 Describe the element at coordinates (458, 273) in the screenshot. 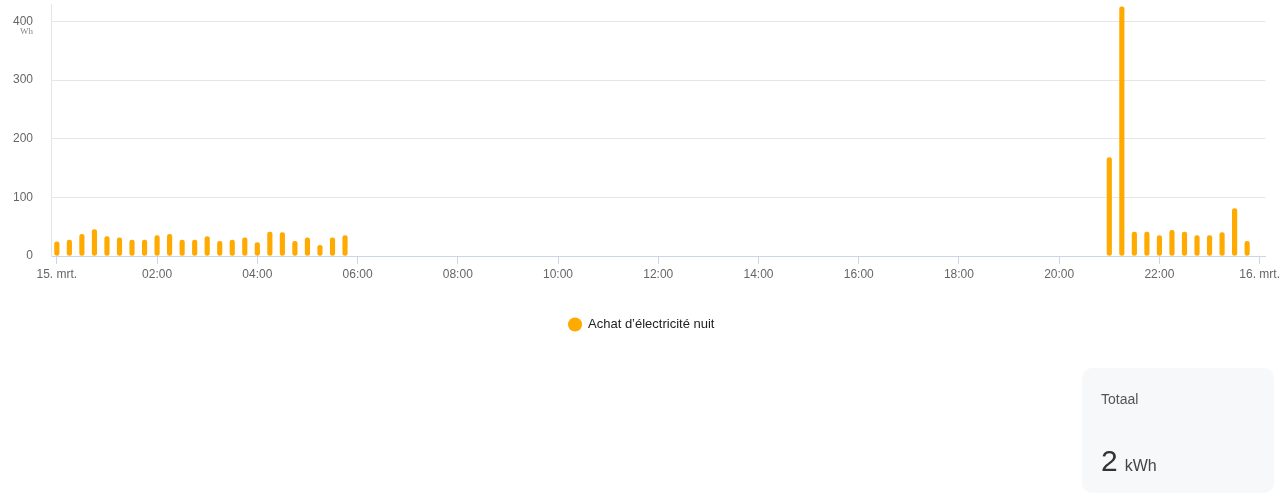

I see `x-tick-label: 08:00` at that location.